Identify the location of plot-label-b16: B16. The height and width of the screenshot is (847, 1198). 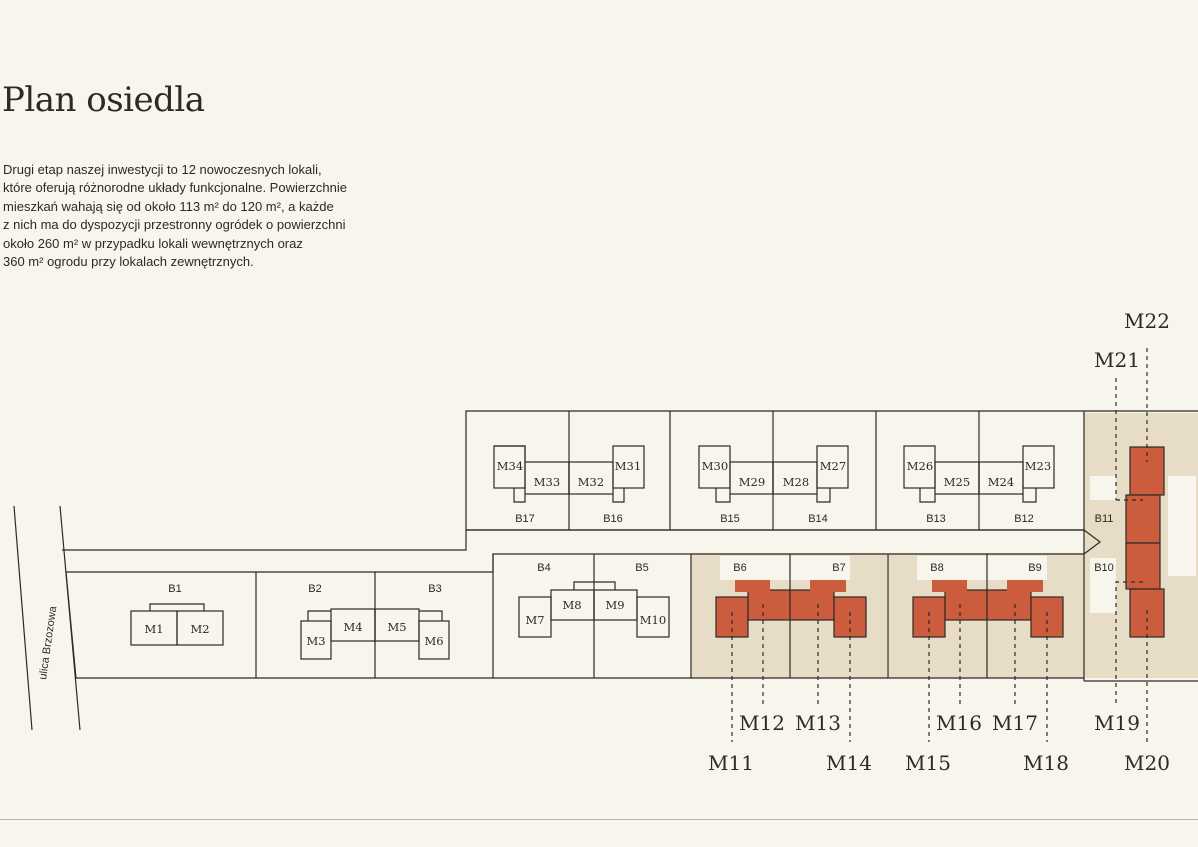
(613, 519).